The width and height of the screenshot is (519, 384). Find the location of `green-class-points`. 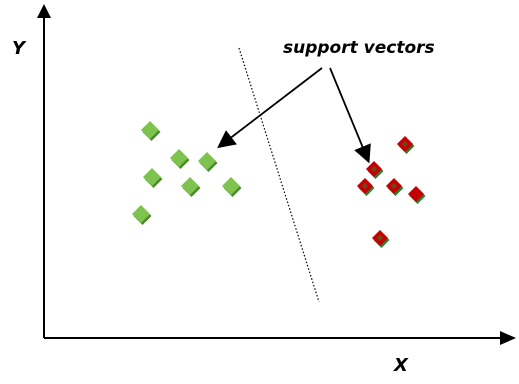

green-class-points is located at coordinates (187, 173).